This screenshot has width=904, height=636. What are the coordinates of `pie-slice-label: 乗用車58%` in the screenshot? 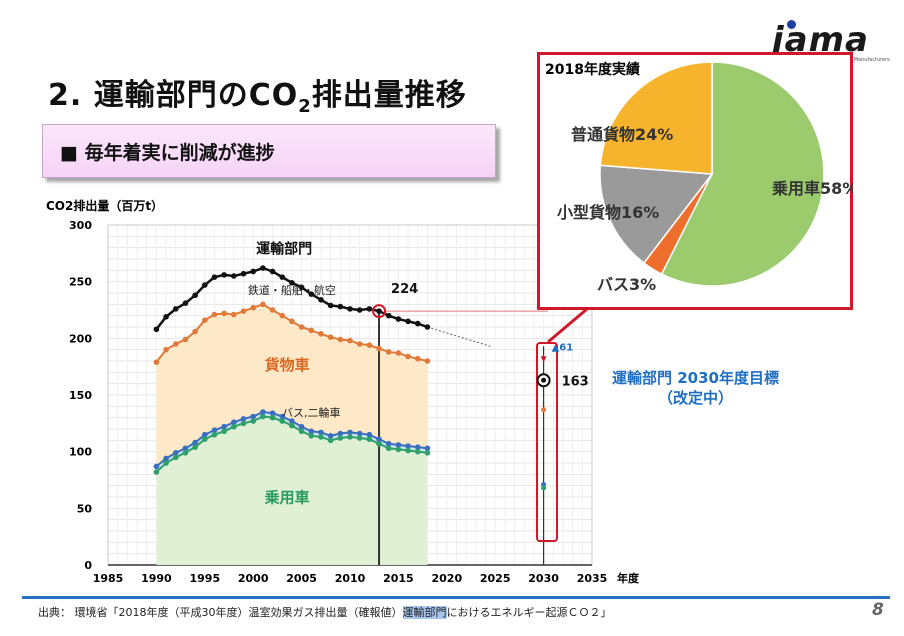 It's located at (812, 188).